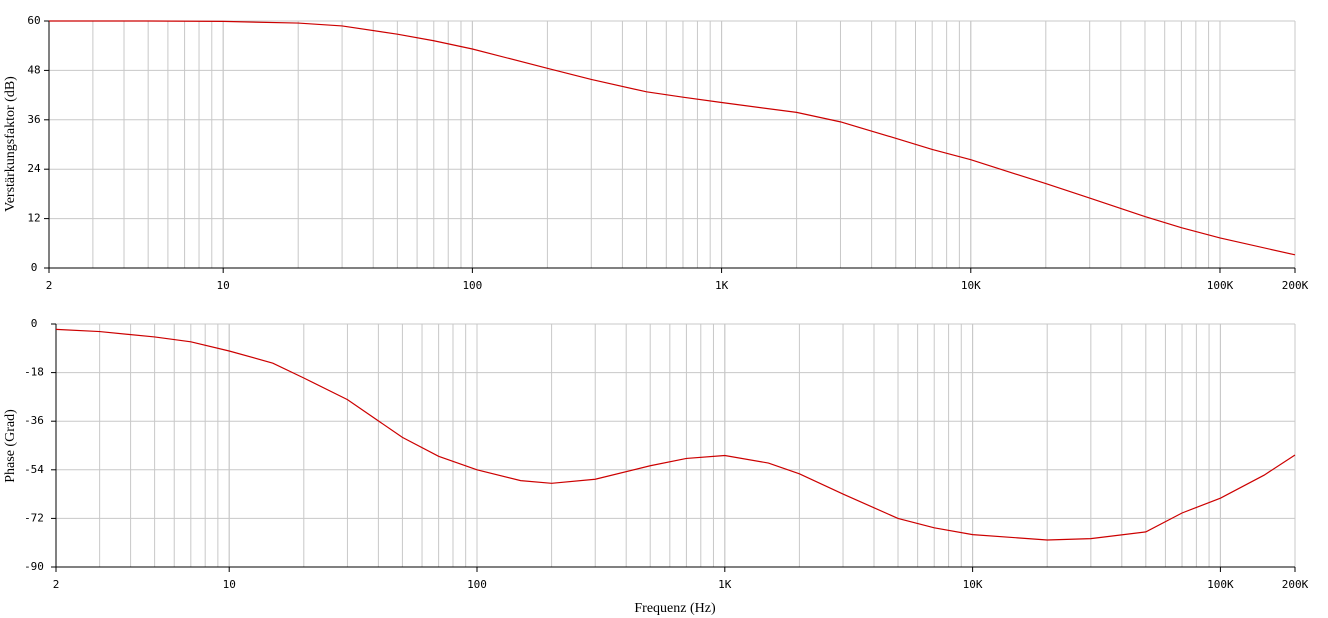 This screenshot has height=618, width=1328. Describe the element at coordinates (10, 446) in the screenshot. I see `y-axis-label: Phase (Grad)` at that location.